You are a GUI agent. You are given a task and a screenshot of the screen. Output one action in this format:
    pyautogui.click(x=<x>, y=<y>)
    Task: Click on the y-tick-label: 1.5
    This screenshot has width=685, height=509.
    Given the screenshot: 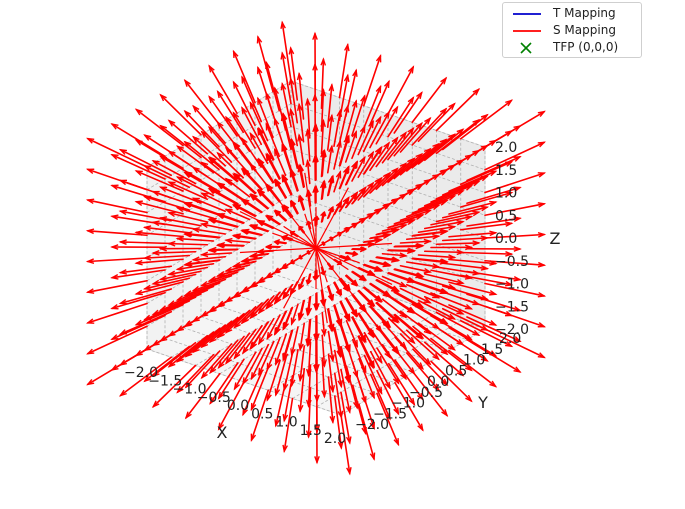 What is the action you would take?
    pyautogui.click(x=492, y=350)
    